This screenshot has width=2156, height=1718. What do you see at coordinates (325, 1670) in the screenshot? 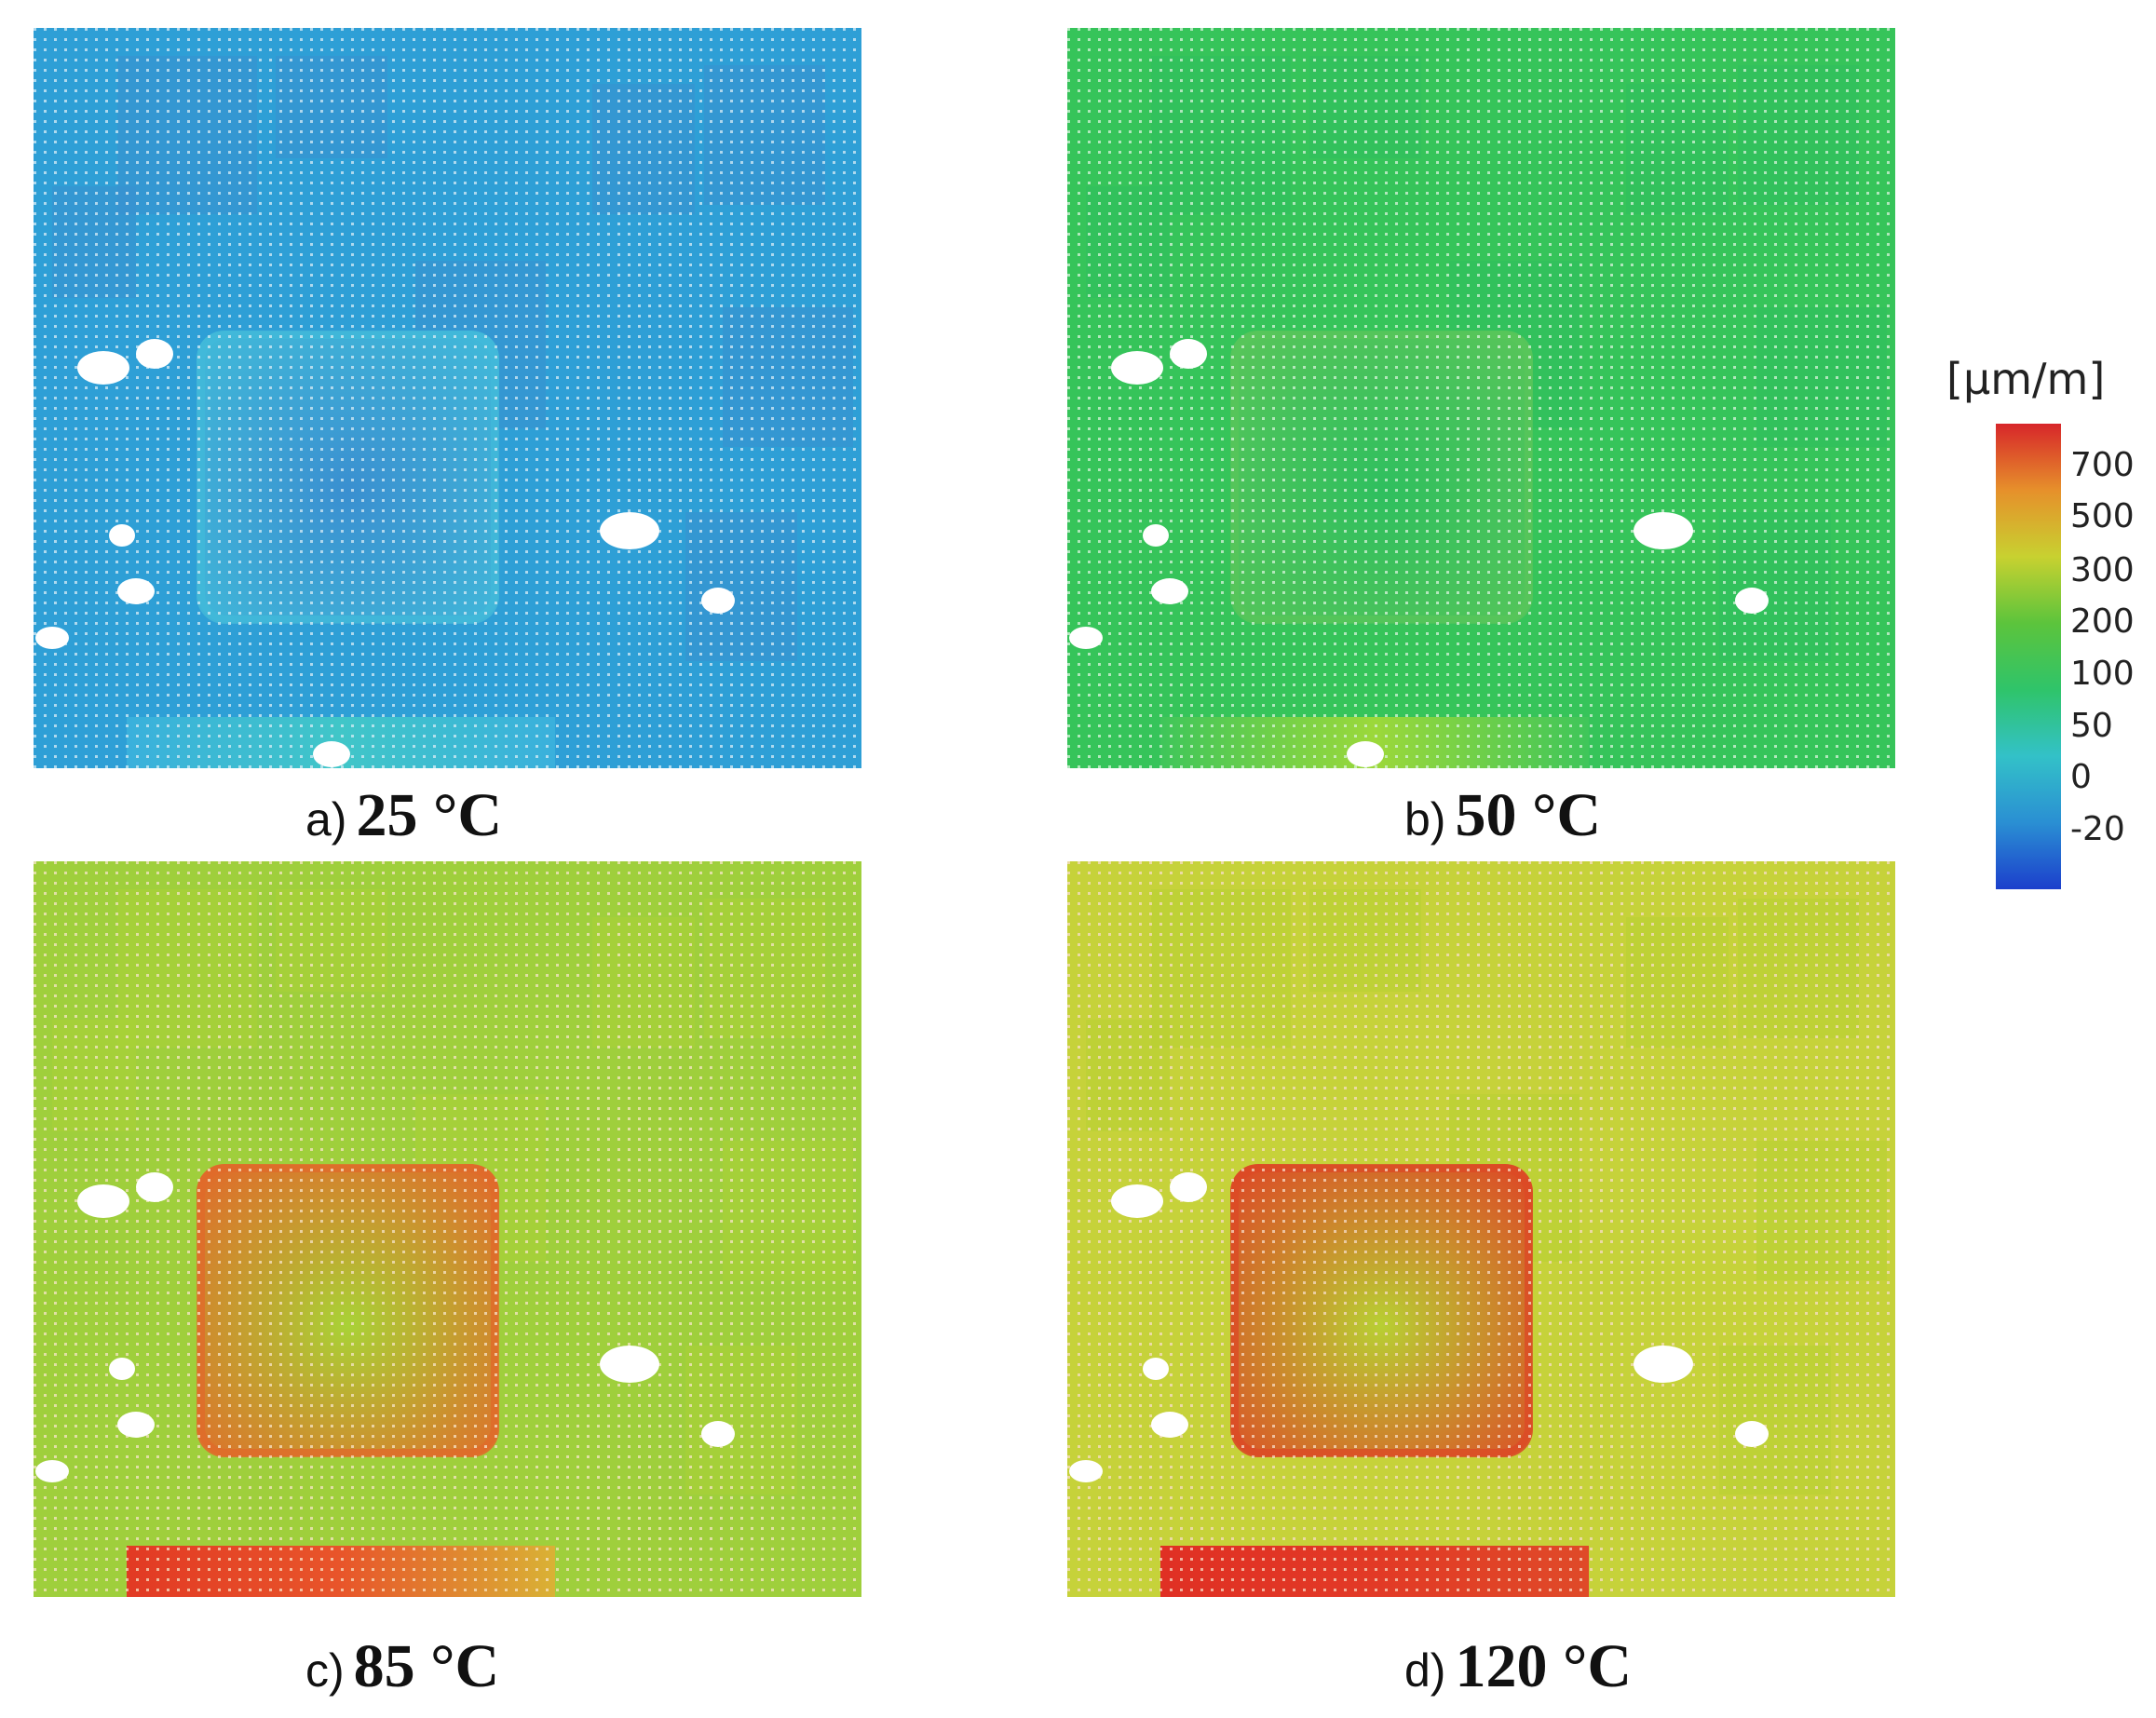
I see `caption-letter: c)` at bounding box center [325, 1670].